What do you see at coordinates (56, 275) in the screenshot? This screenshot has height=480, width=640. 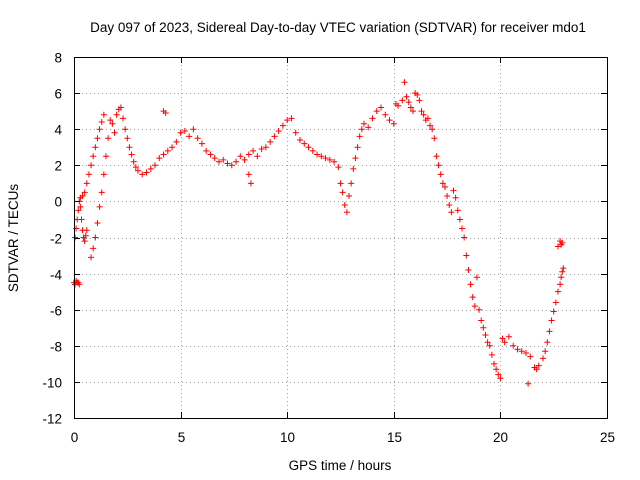 I see `y-tick-label: -4` at bounding box center [56, 275].